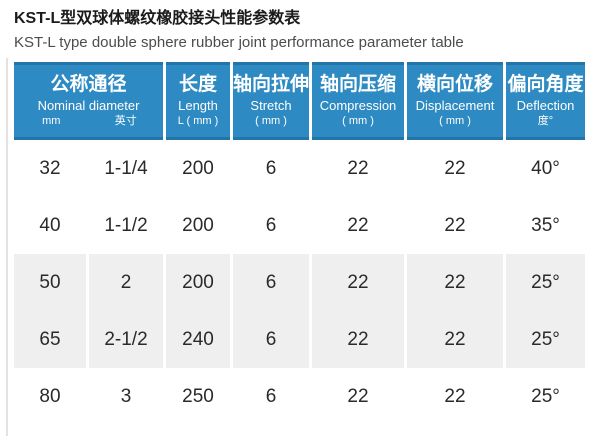 The height and width of the screenshot is (436, 600). I want to click on col-header-compression: 轴向压缩 Compression ( mm ), so click(358, 101).